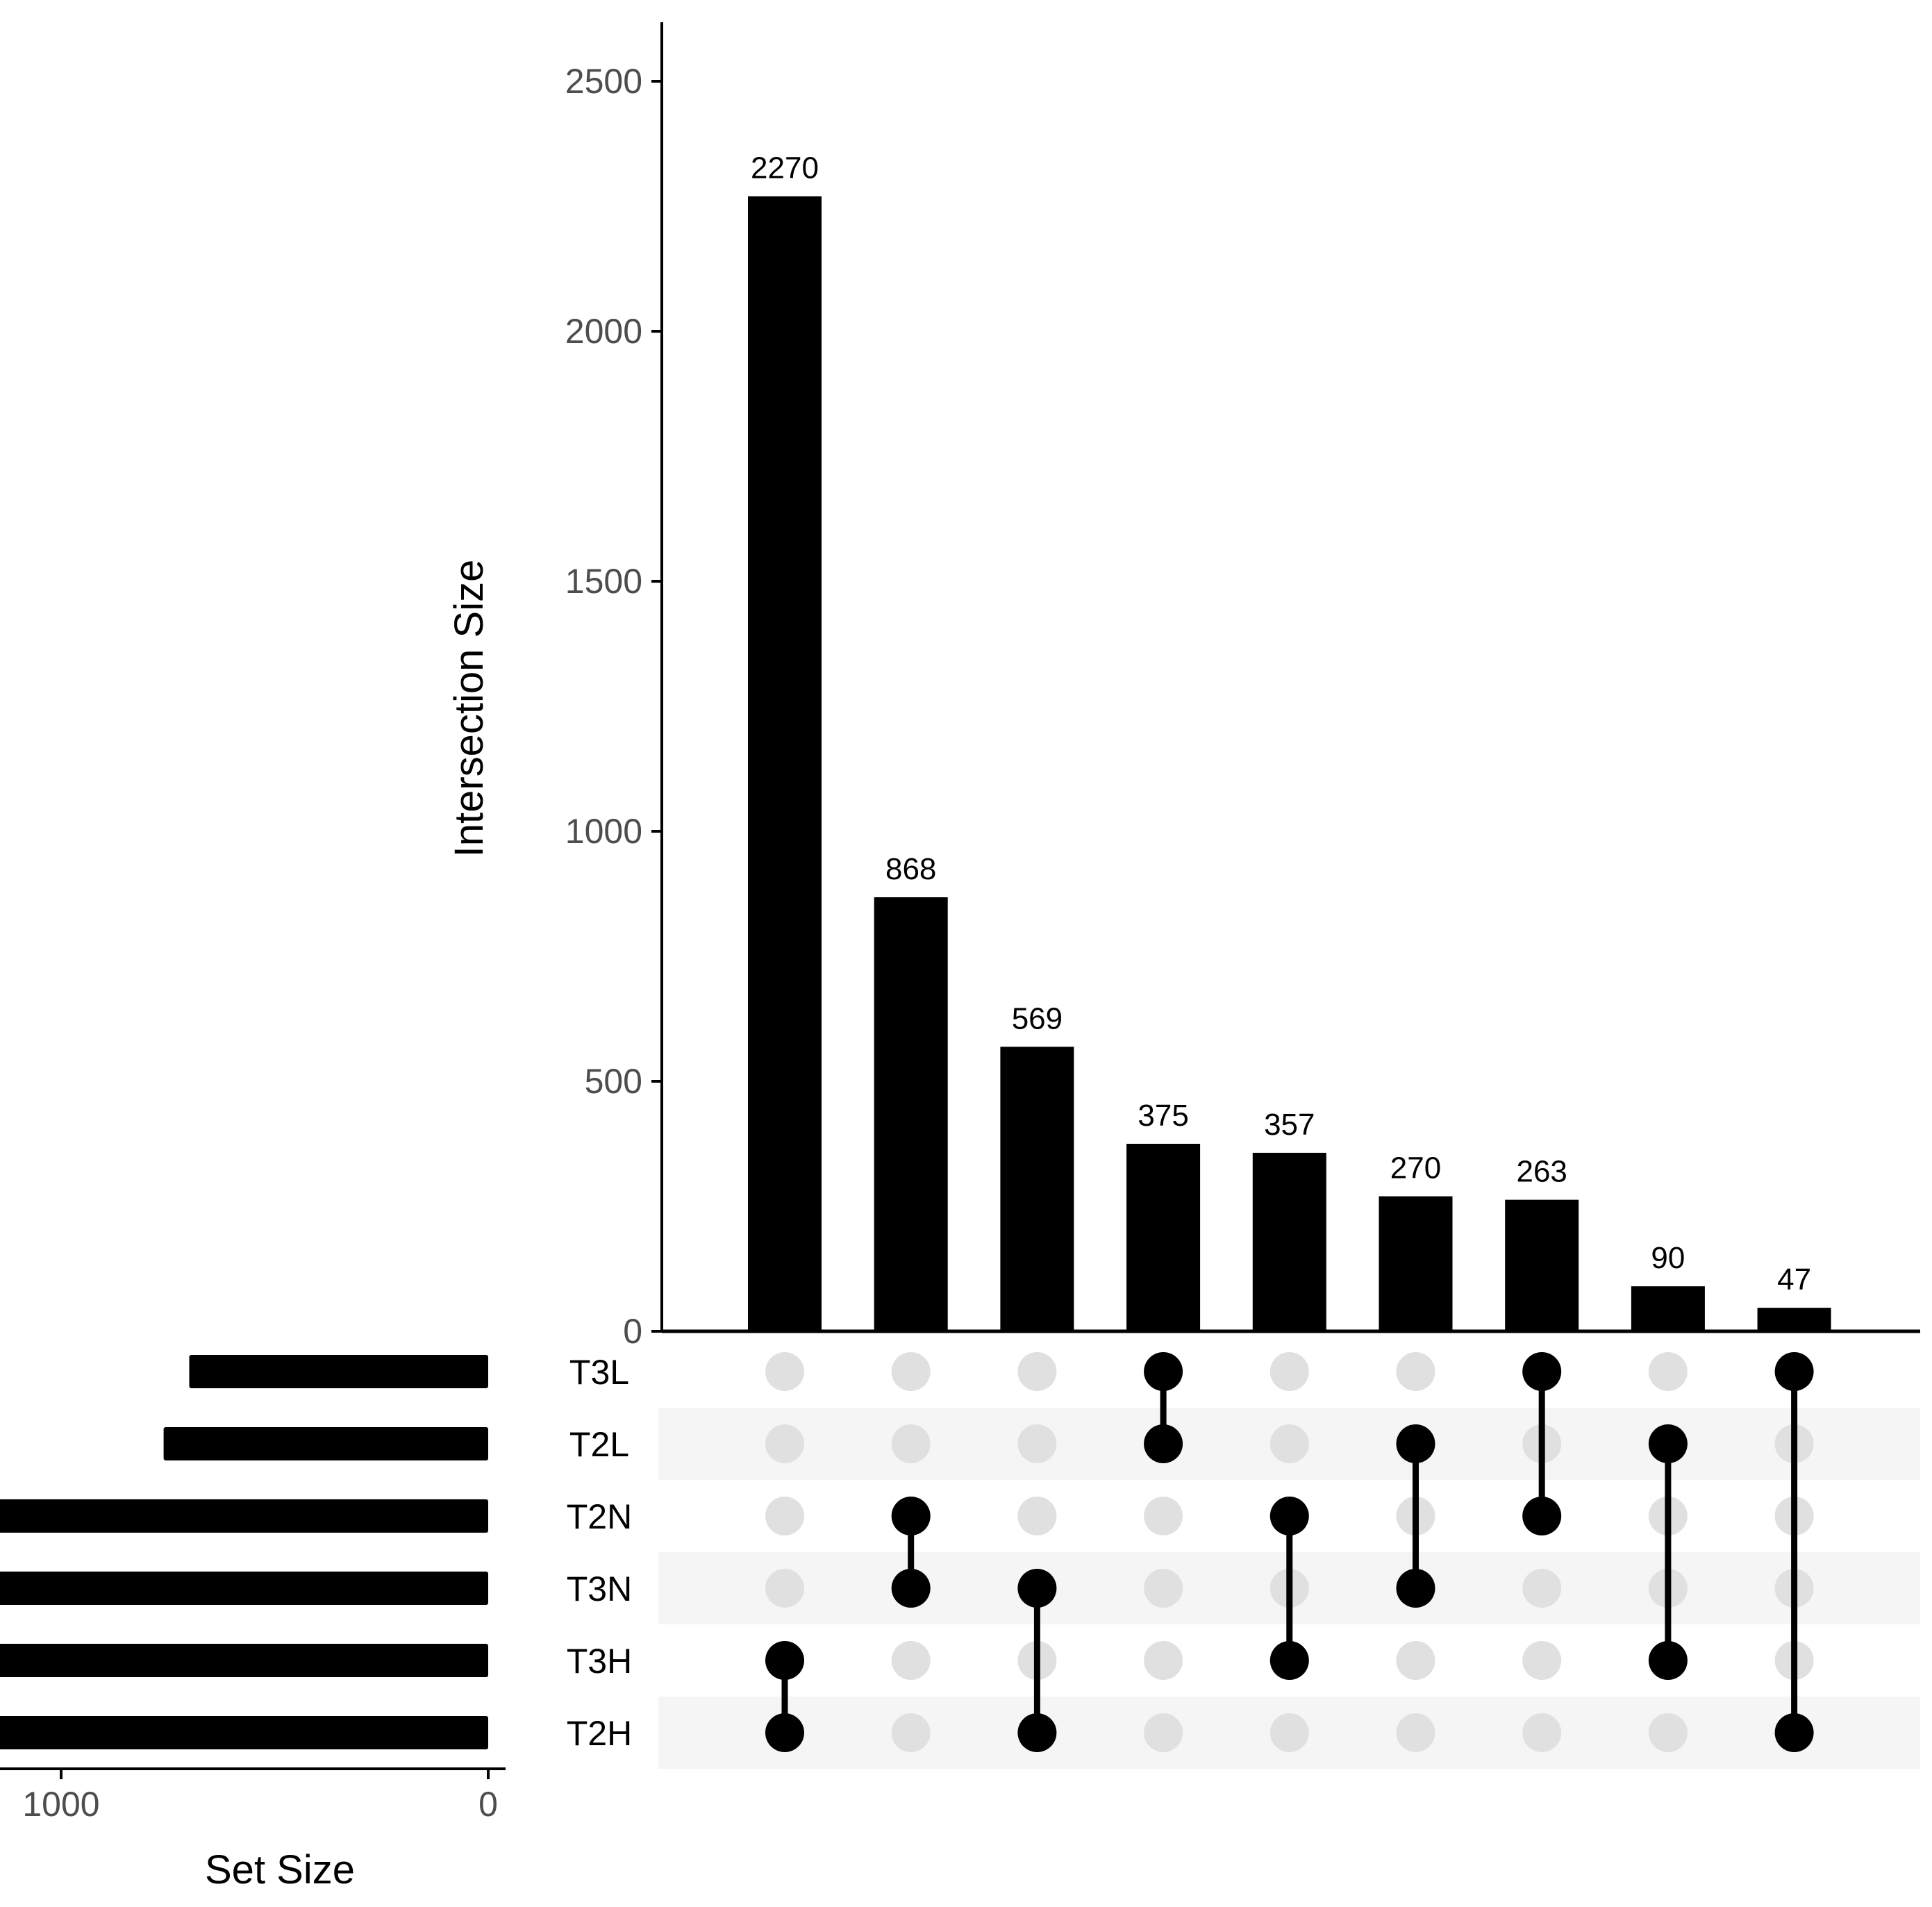 Image resolution: width=1932 pixels, height=1907 pixels. Describe the element at coordinates (911, 1732) in the screenshot. I see `matrix-dot-inactive-2-t2h` at that location.